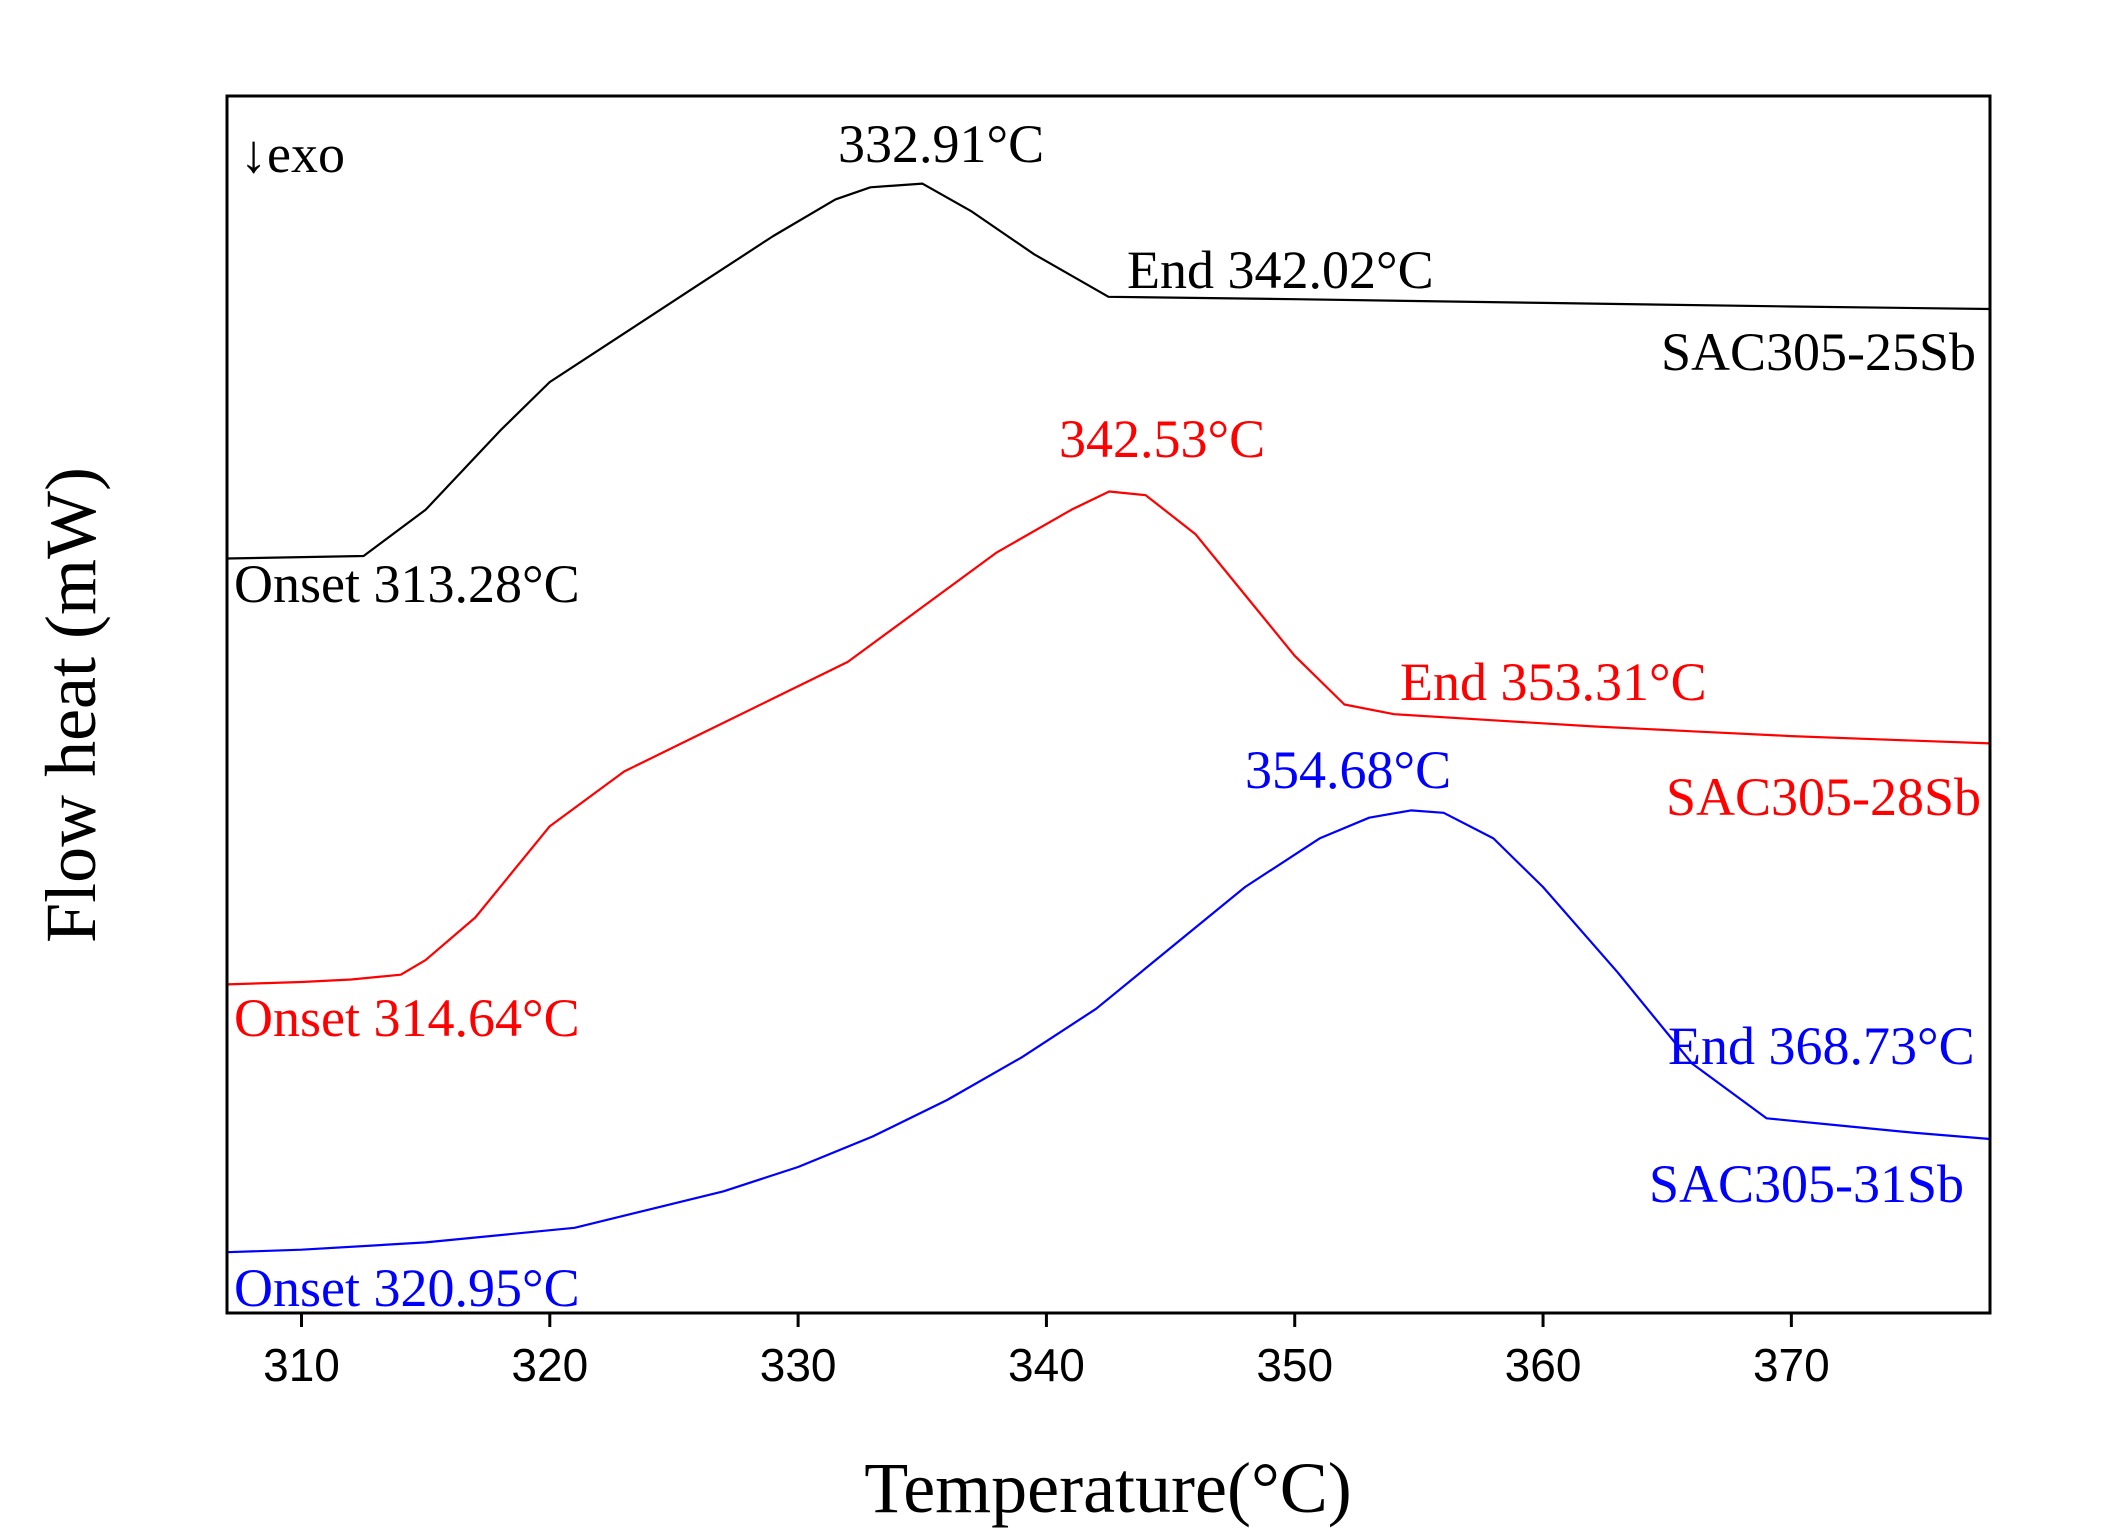 The width and height of the screenshot is (2106, 1533). I want to click on x-axis-ticks: 310 320 330 340 350 360 370, so click(1046, 1352).